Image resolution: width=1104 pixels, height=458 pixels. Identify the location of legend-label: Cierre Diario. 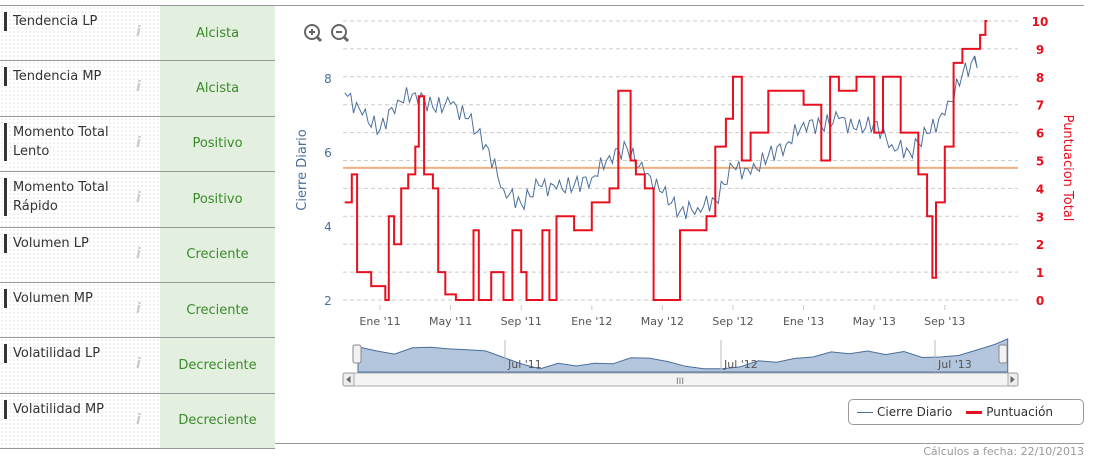
(915, 412).